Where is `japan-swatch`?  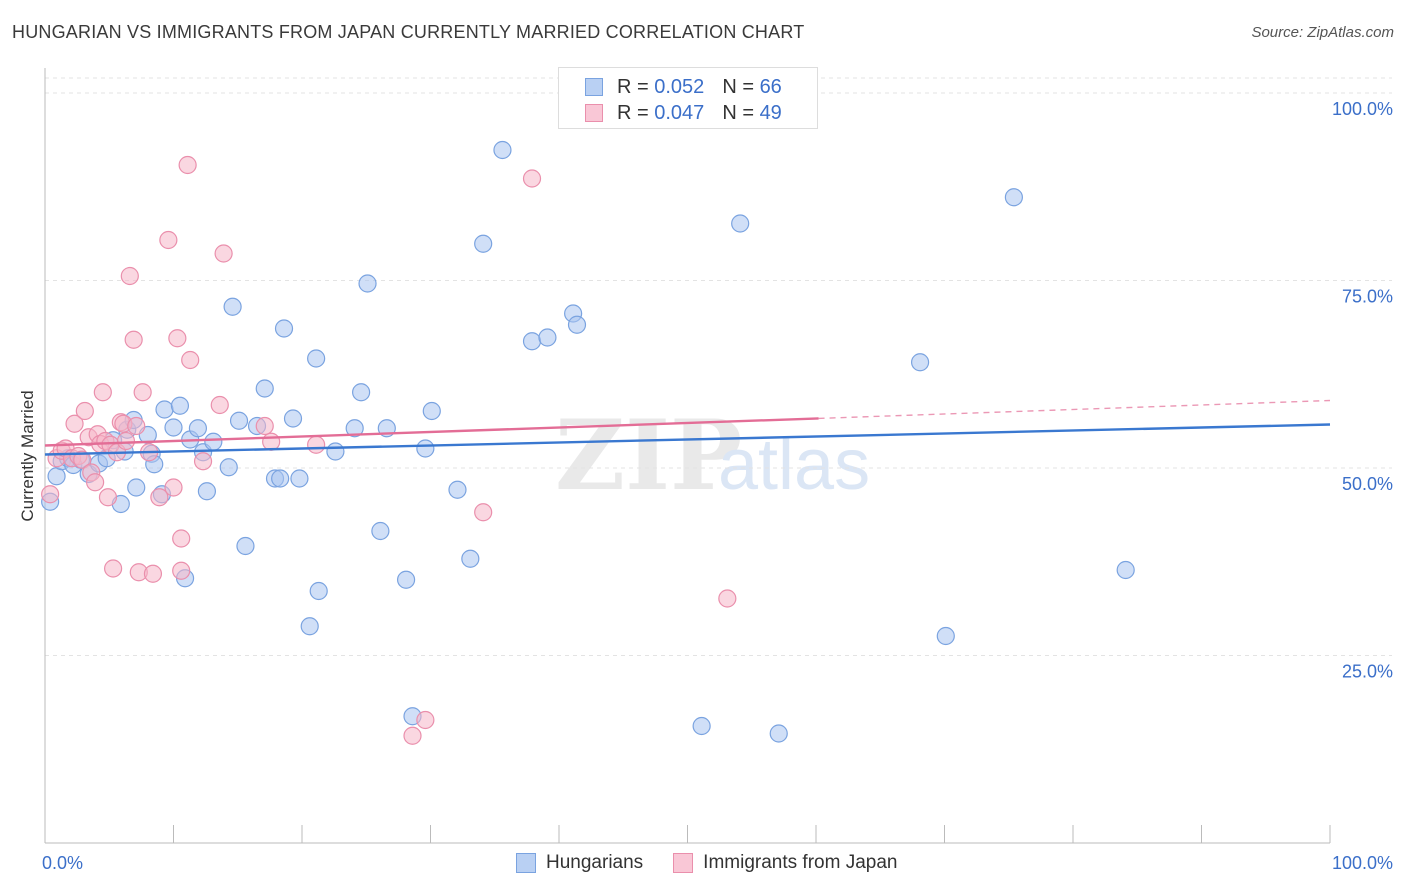
japan-swatch is located at coordinates (594, 113).